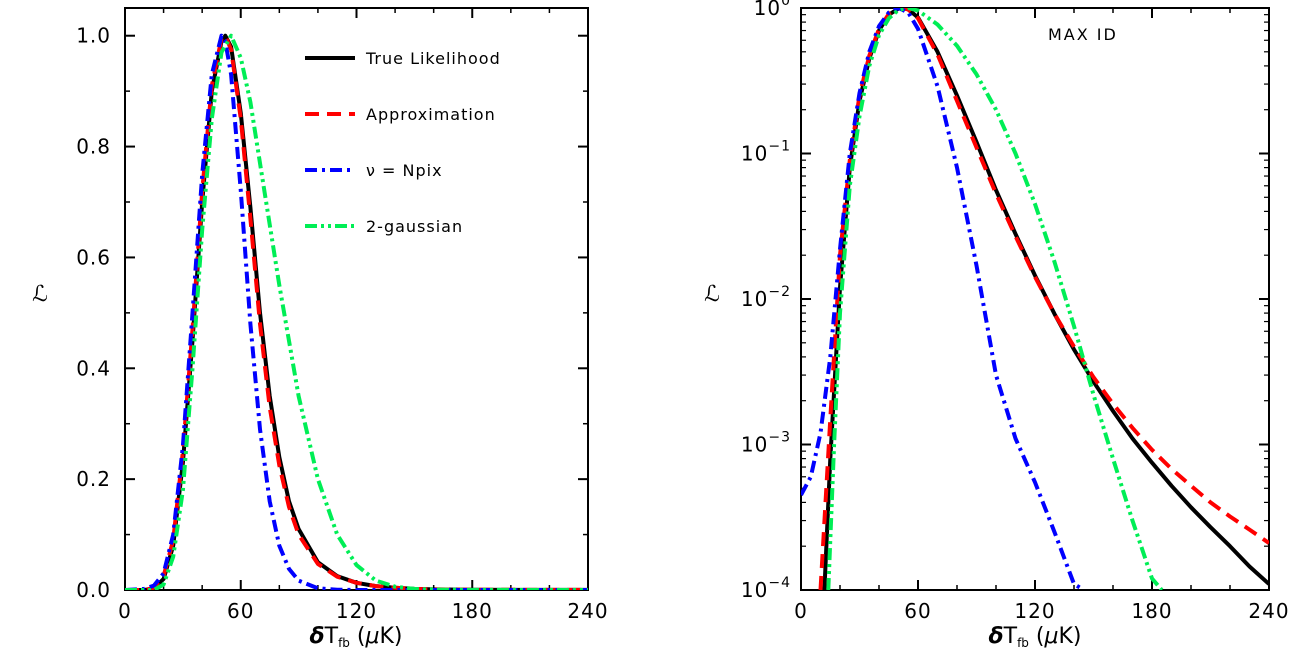 This screenshot has height=654, width=1312. I want to click on right-xtick-label: 180, so click(1151, 611).